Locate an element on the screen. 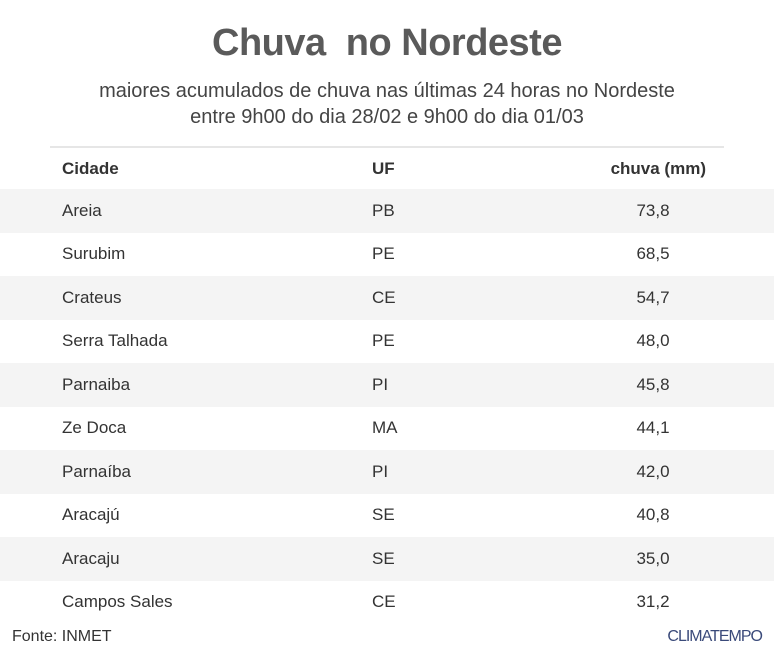  cell-chuva: 44,1 is located at coordinates (653, 428).